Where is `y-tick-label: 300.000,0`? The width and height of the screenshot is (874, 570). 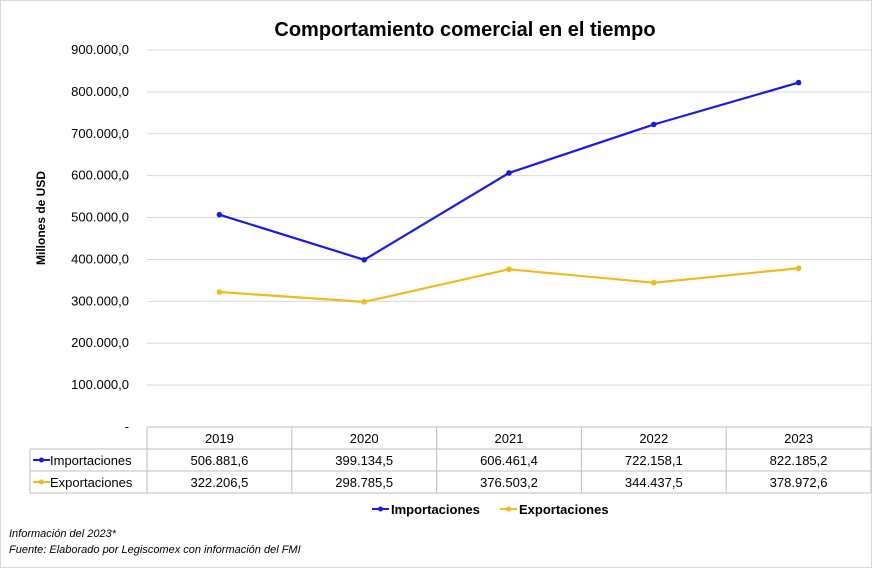
y-tick-label: 300.000,0 is located at coordinates (100, 300).